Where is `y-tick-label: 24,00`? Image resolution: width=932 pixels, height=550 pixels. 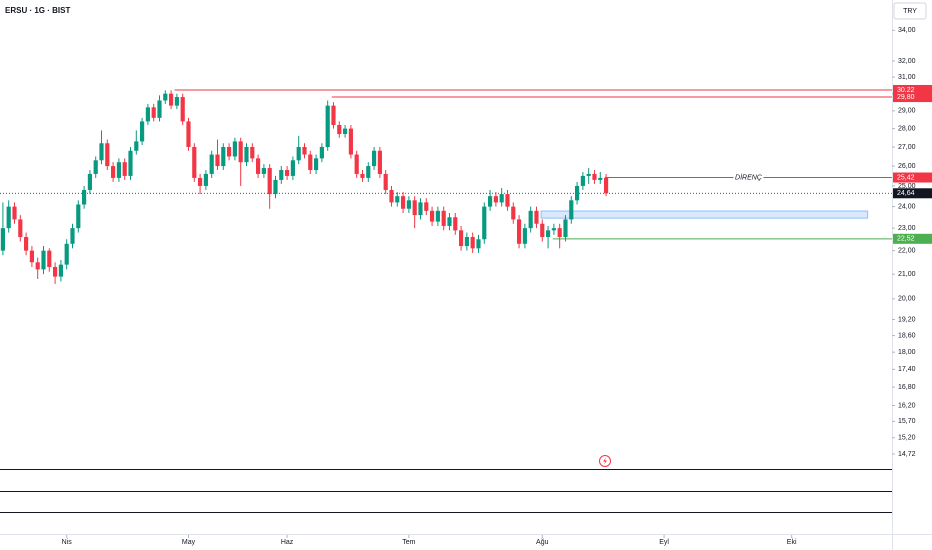 y-tick-label: 24,00 is located at coordinates (907, 206).